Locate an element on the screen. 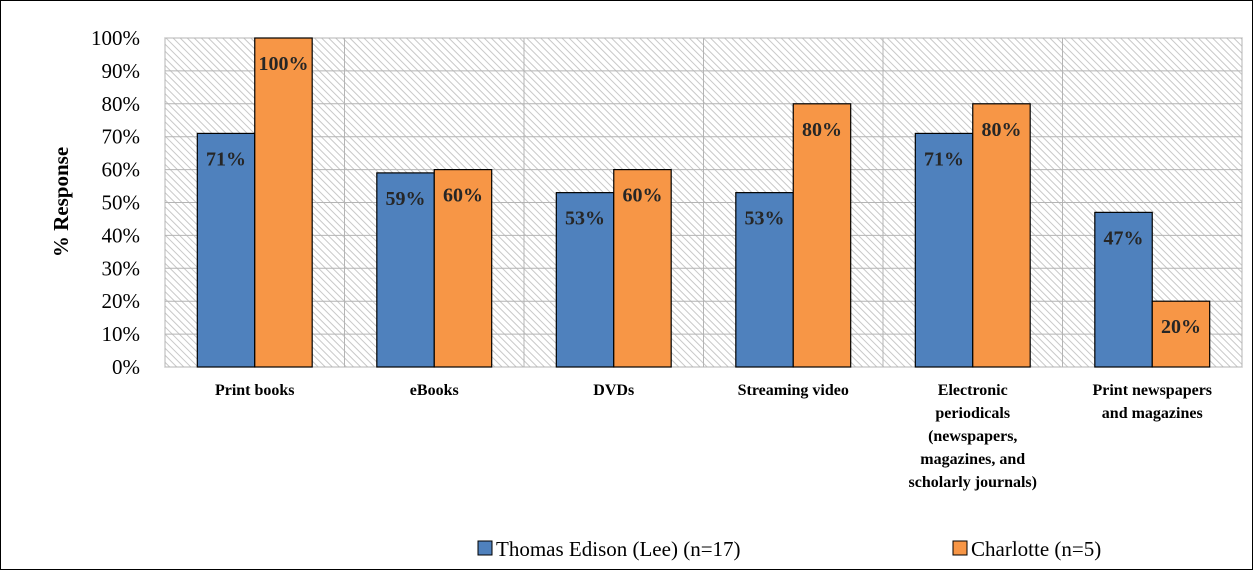 Image resolution: width=1253 pixels, height=570 pixels. category-label: periodicals is located at coordinates (972, 413).